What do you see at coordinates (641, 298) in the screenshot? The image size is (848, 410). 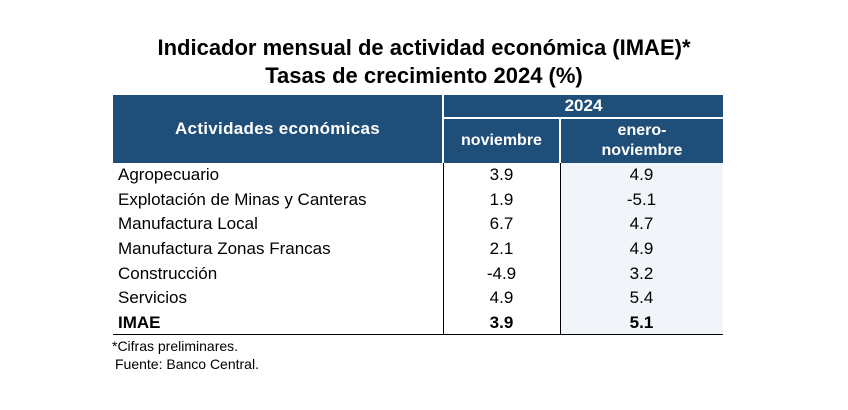 I see `row-enero-noviembre-value: 5.4` at bounding box center [641, 298].